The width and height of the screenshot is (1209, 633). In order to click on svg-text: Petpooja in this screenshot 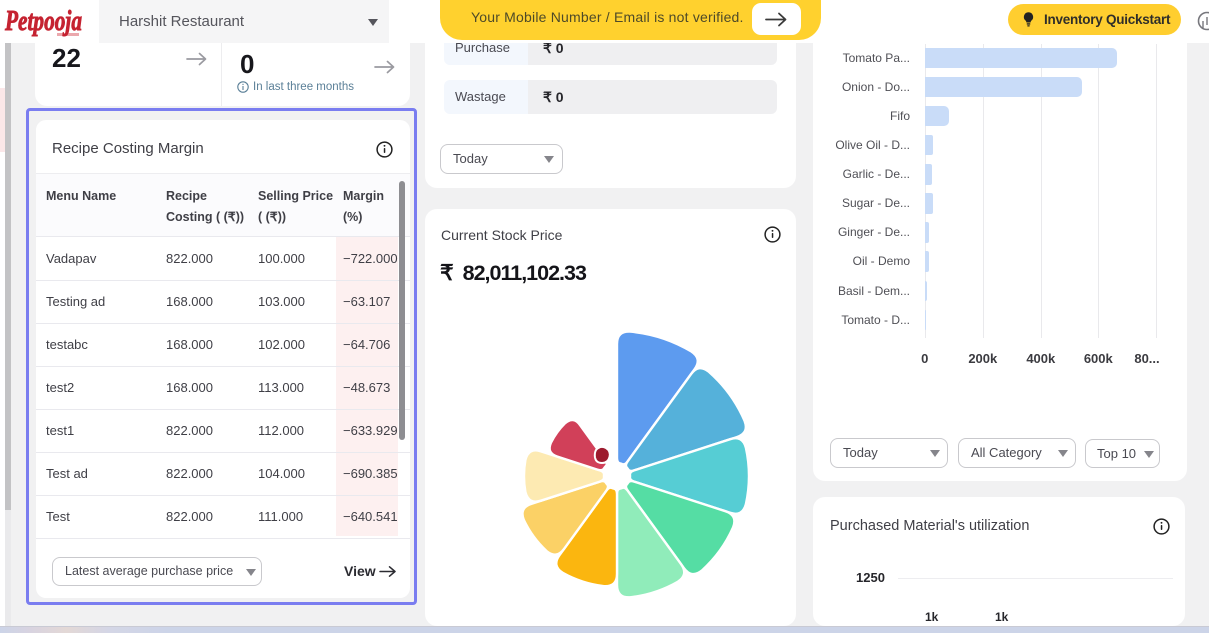, I will do `click(43, 21)`.